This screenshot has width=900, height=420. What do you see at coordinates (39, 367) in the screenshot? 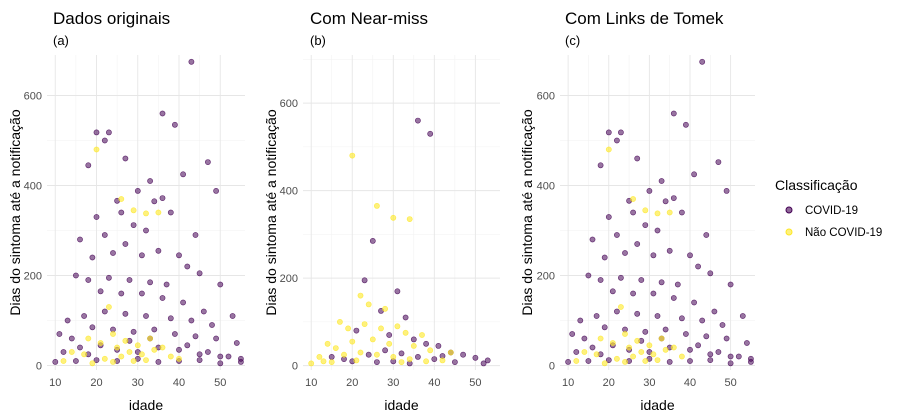
I see `y-tick-label: 0` at bounding box center [39, 367].